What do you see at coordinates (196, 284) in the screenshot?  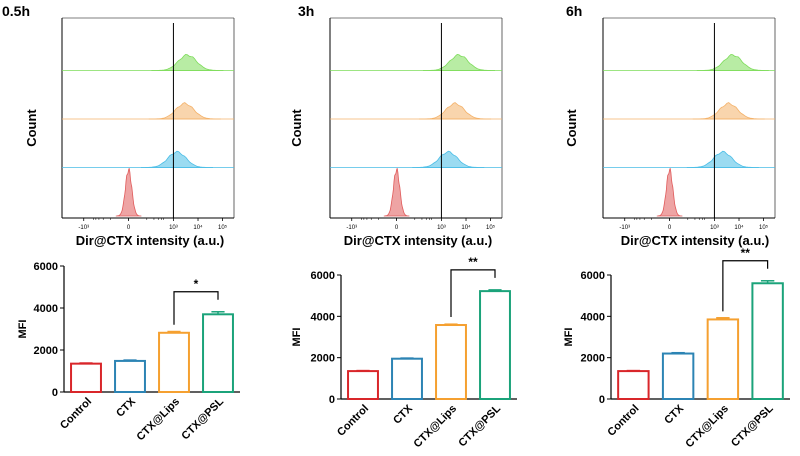 I see `significance-label: *` at bounding box center [196, 284].